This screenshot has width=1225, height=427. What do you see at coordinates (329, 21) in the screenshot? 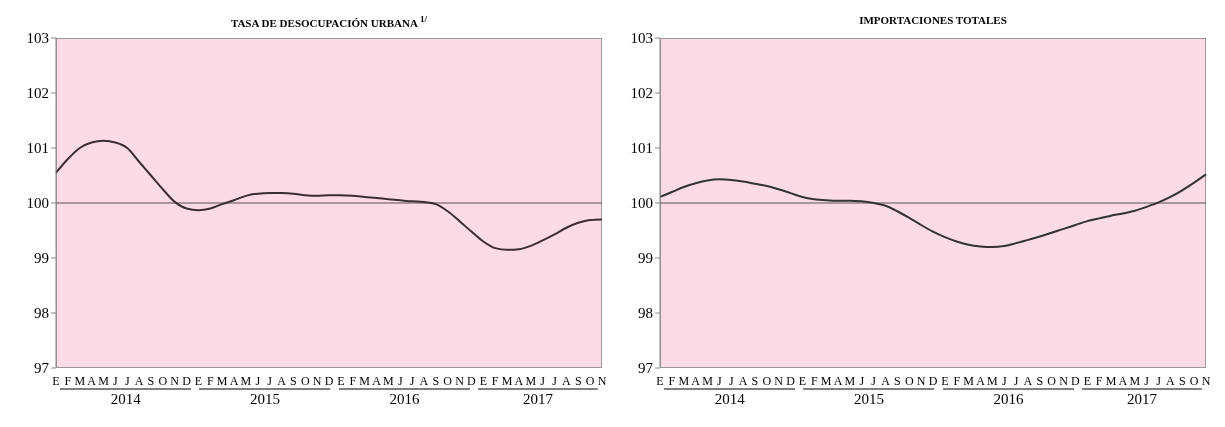
I see `chart-title: TASA DE DESOCUPACIÓN URBANA $^{1/}$` at bounding box center [329, 21].